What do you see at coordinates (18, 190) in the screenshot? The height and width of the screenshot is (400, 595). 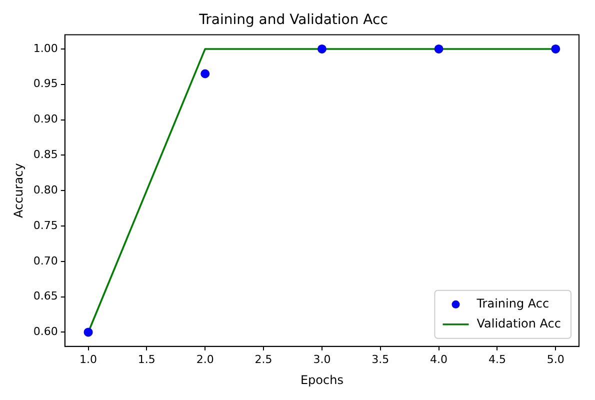 I see `y-axis-title: Accuracy` at bounding box center [18, 190].